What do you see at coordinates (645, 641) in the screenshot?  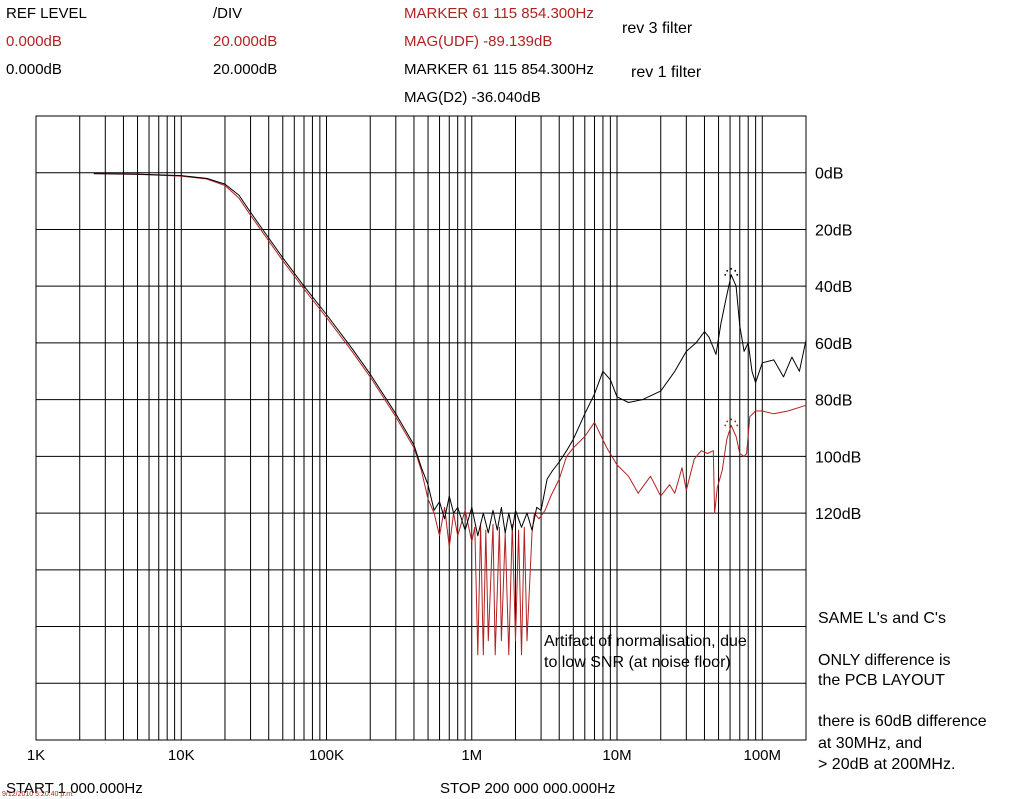 I see `artifact-note-line1: Artifact of normalisation, due` at bounding box center [645, 641].